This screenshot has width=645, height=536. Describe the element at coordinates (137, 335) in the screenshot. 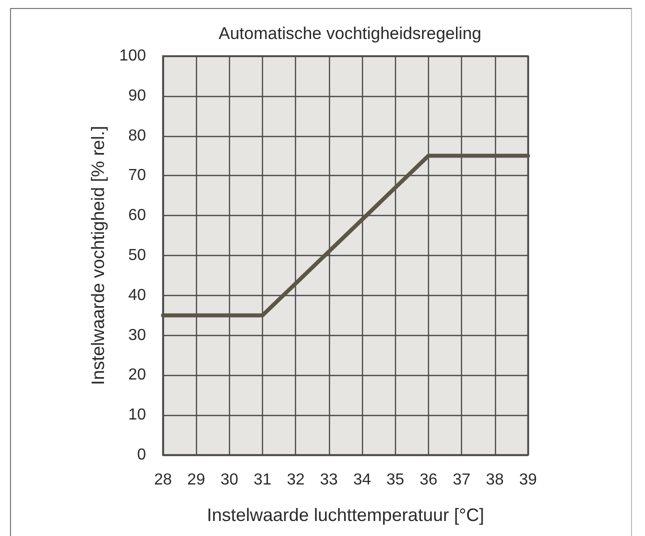

I see `y-tick-label: 30` at that location.